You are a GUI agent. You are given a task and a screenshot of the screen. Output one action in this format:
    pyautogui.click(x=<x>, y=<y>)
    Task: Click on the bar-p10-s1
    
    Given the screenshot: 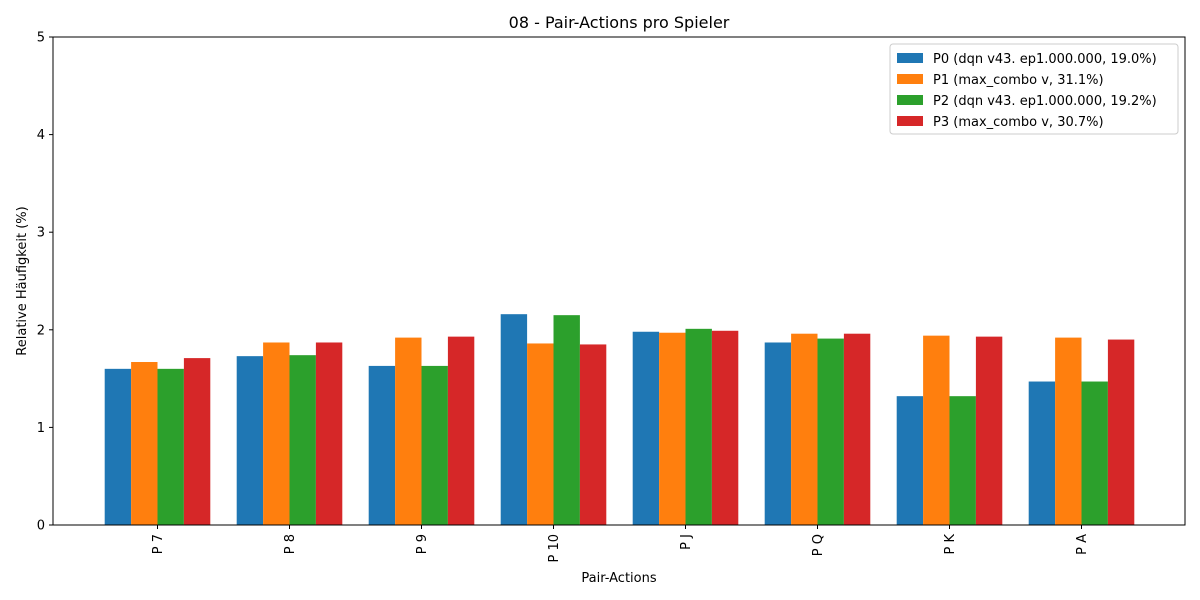 What is the action you would take?
    pyautogui.click(x=540, y=434)
    